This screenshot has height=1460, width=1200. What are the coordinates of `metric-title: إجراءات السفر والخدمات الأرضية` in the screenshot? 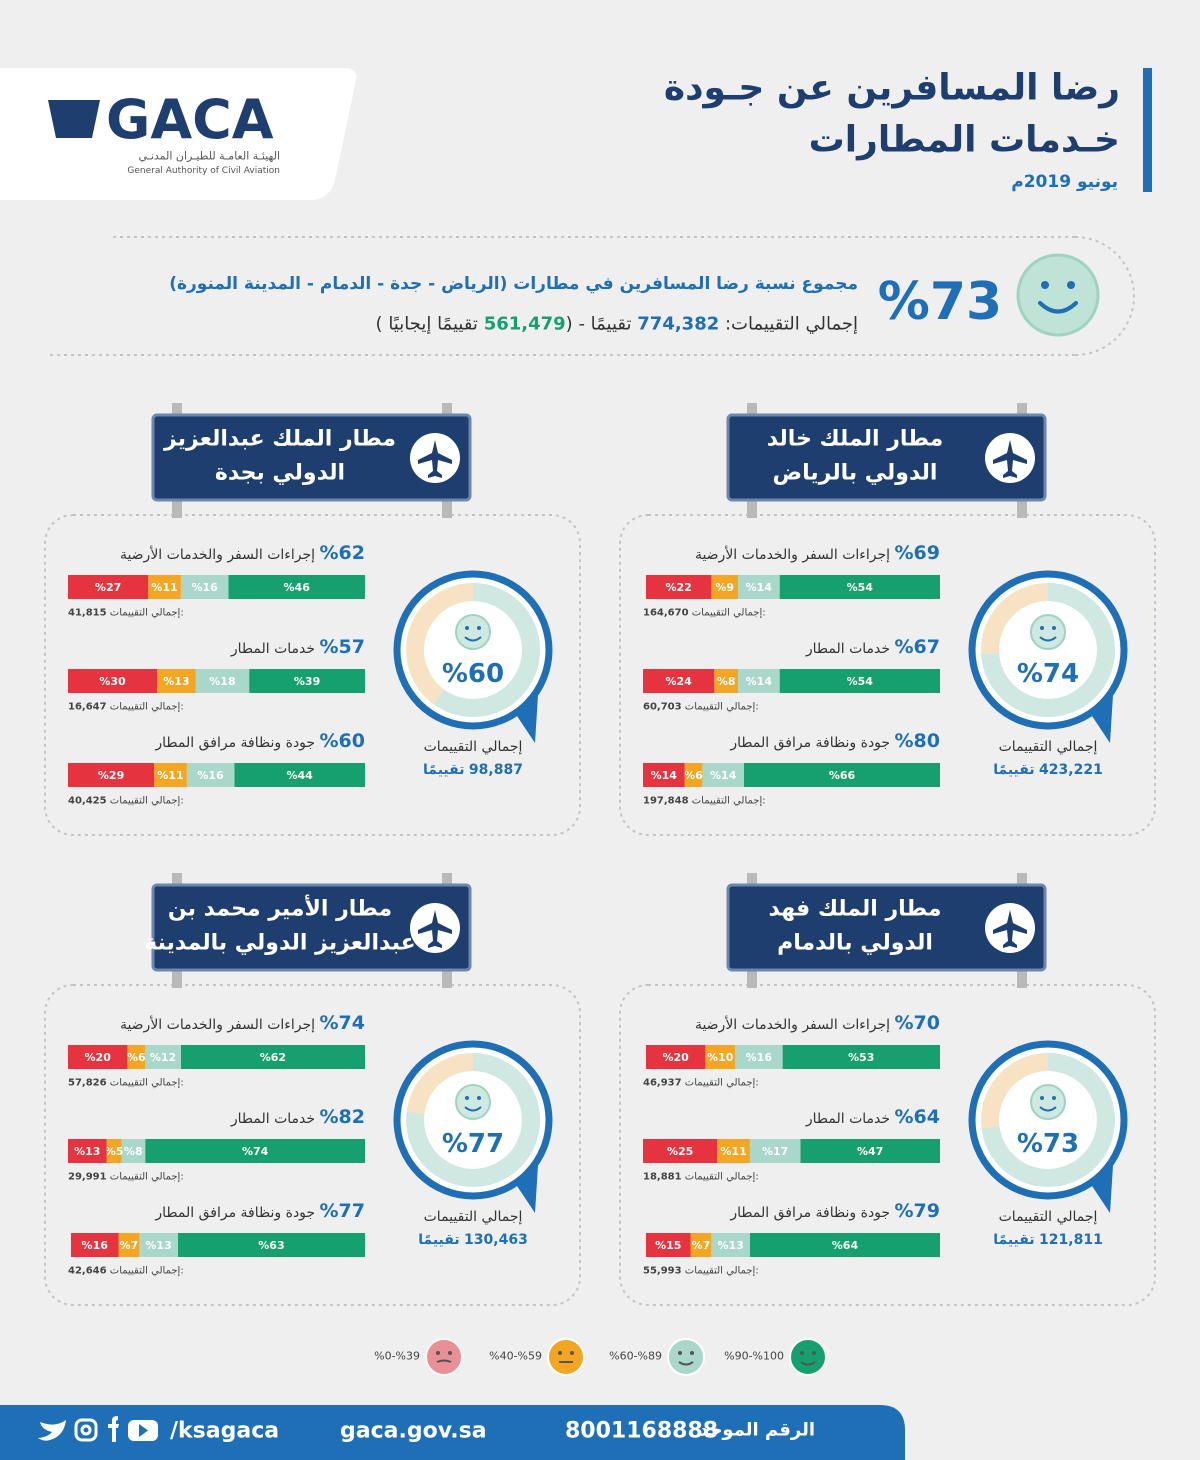 It's located at (792, 555).